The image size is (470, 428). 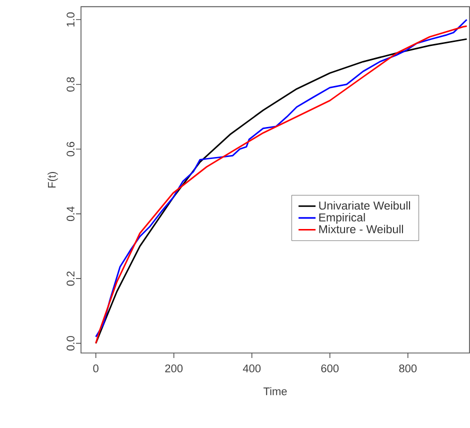 I want to click on y-tick-label: 0.0, so click(x=70, y=343).